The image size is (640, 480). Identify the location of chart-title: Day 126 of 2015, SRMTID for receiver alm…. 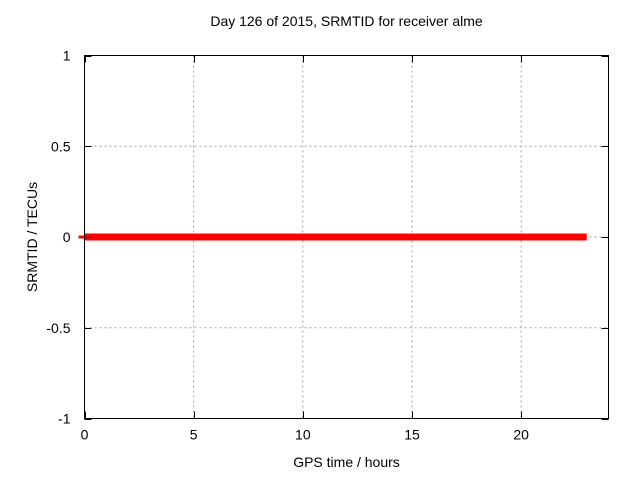
(346, 21).